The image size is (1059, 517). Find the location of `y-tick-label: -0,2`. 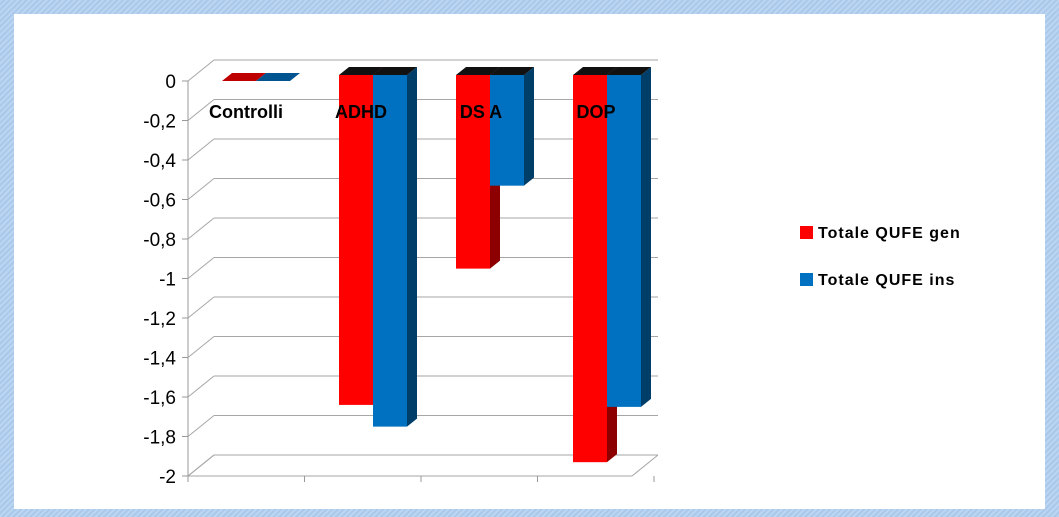

y-tick-label: -0,2 is located at coordinates (159, 122).